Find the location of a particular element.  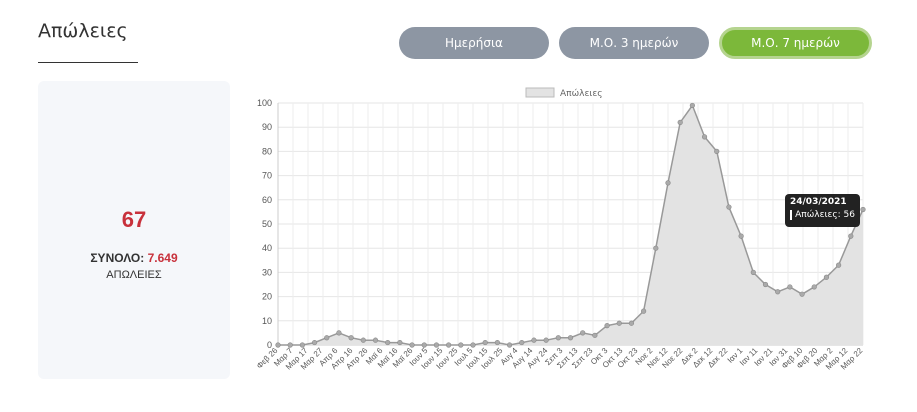

total-value: 7.649 is located at coordinates (162, 258).